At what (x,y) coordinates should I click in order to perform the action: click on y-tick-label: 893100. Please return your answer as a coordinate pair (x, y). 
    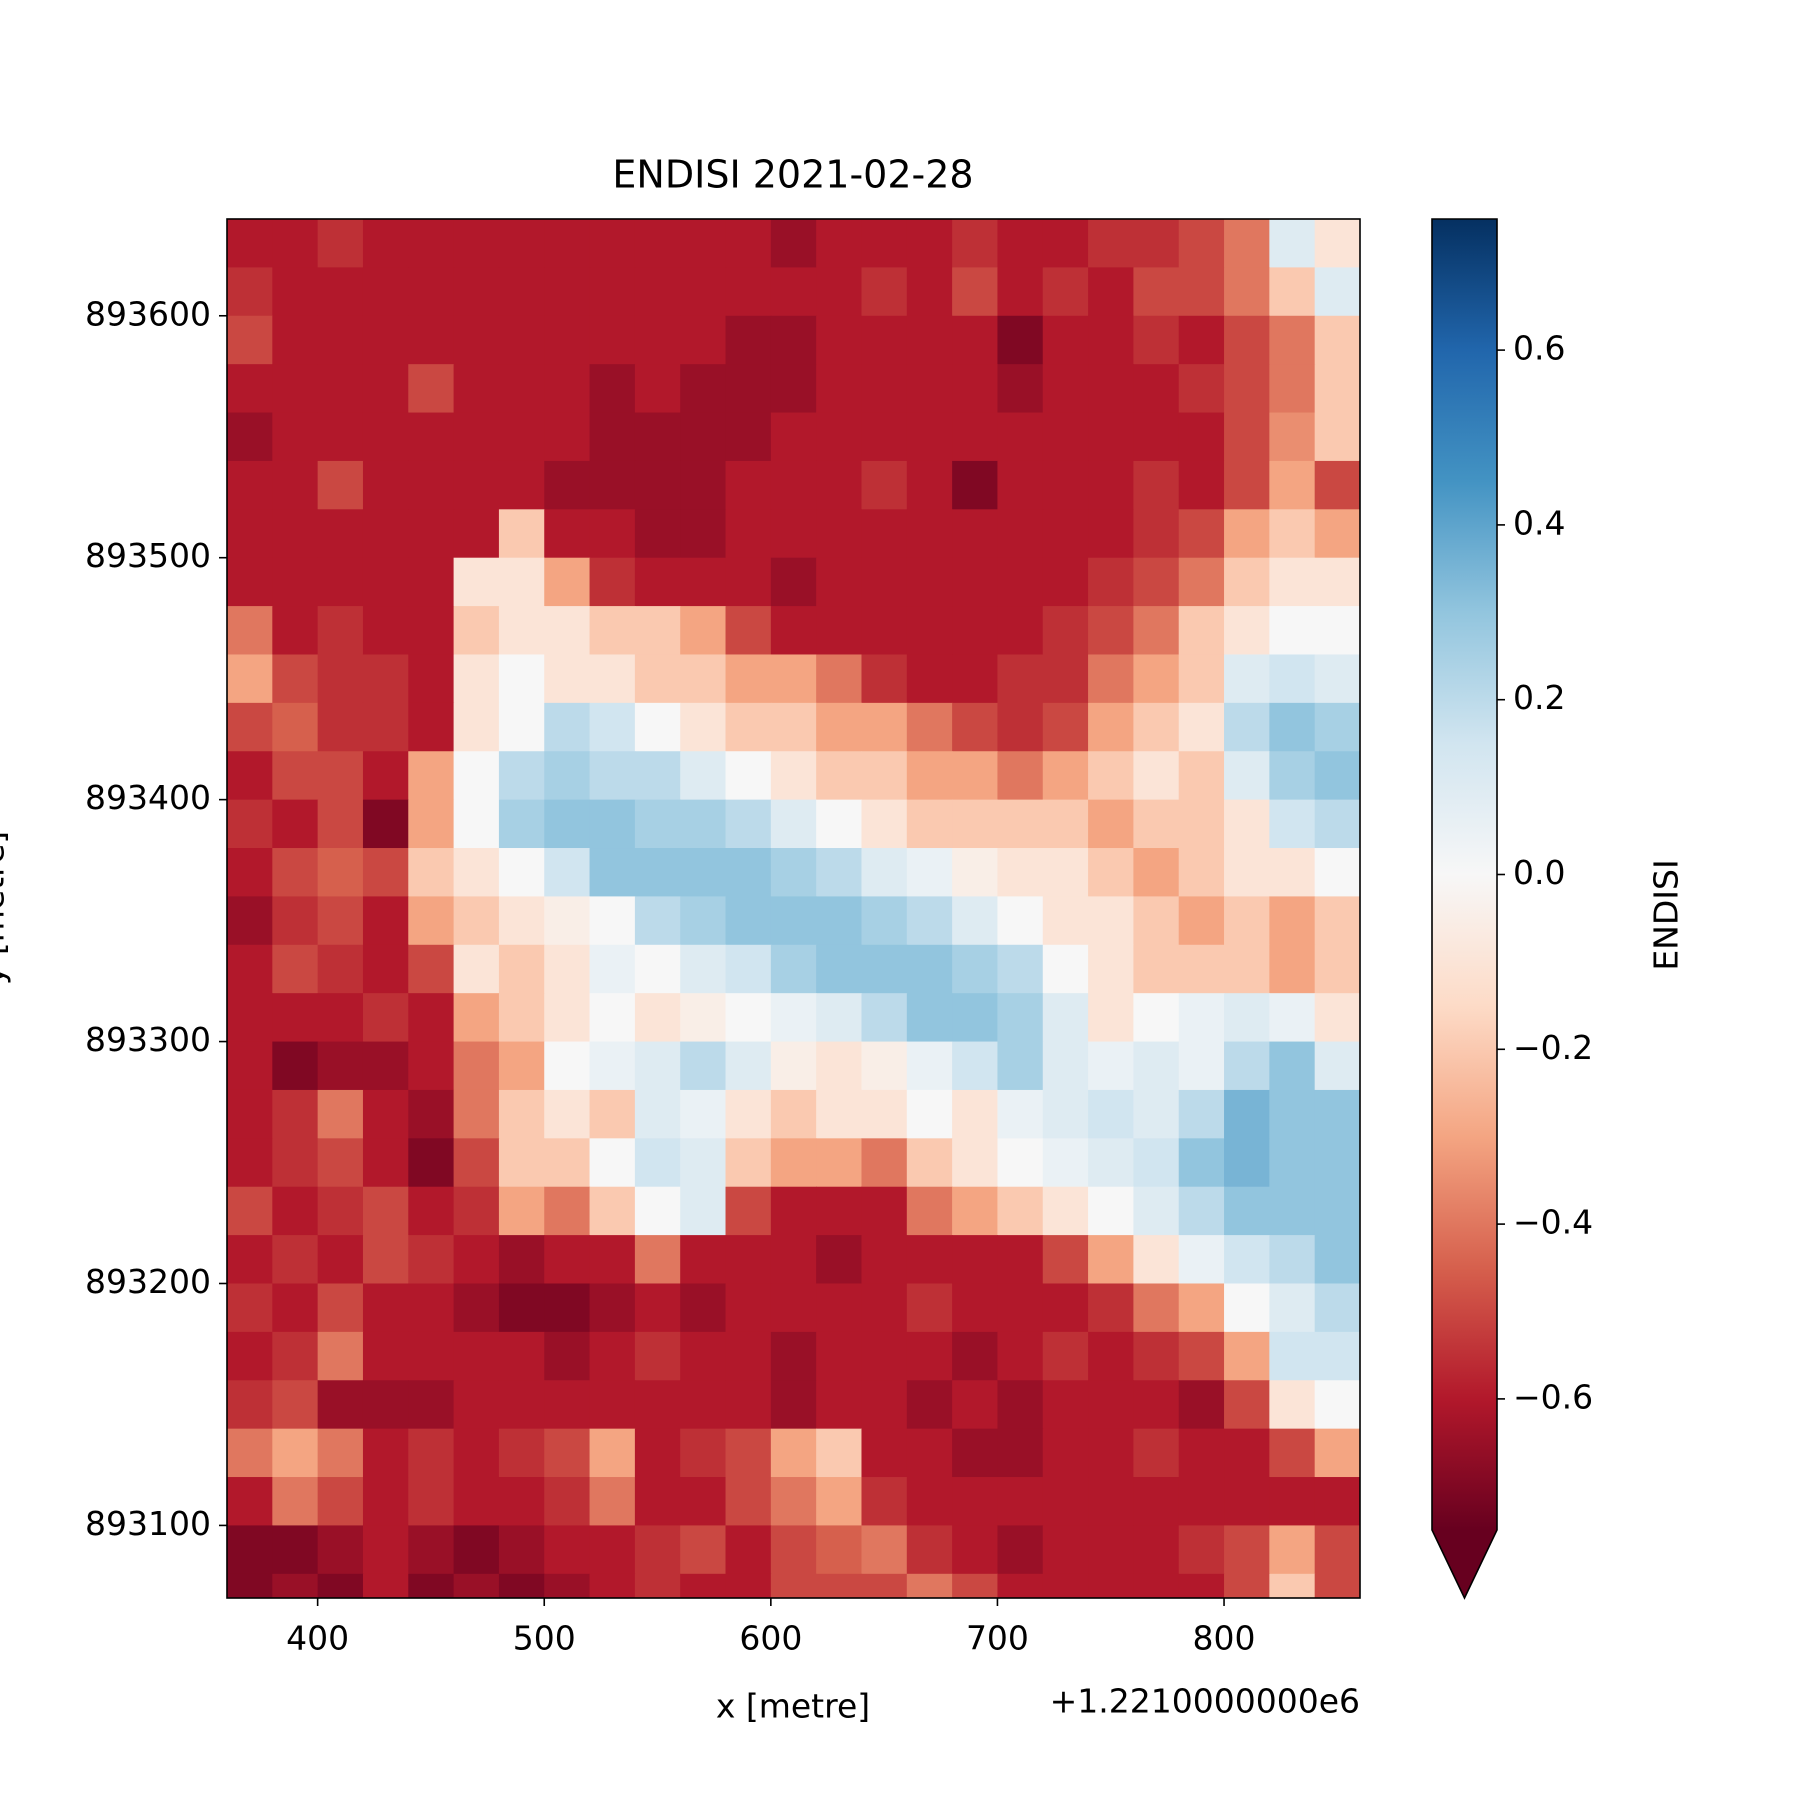
    Looking at the image, I should click on (148, 1523).